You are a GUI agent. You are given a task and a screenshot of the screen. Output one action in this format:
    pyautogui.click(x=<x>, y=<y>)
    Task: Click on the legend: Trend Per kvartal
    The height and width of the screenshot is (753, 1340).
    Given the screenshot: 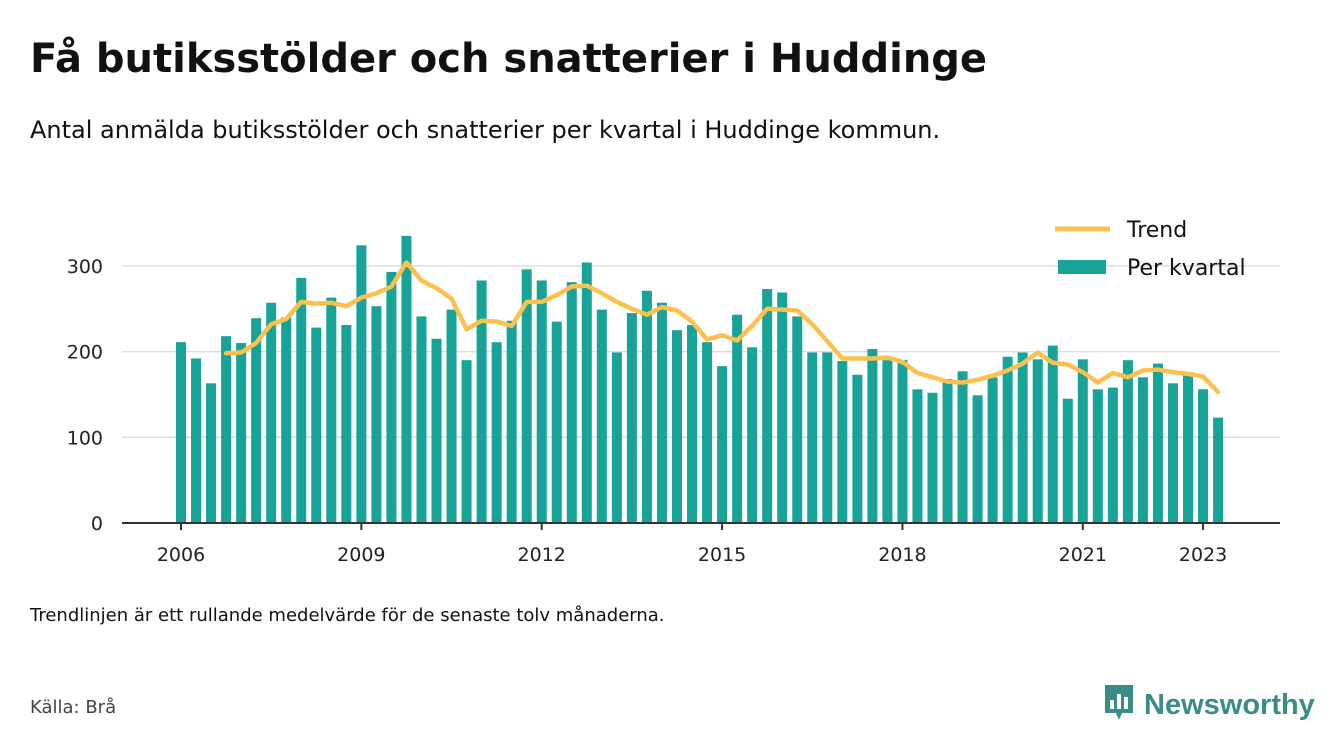 What is the action you would take?
    pyautogui.click(x=1150, y=249)
    